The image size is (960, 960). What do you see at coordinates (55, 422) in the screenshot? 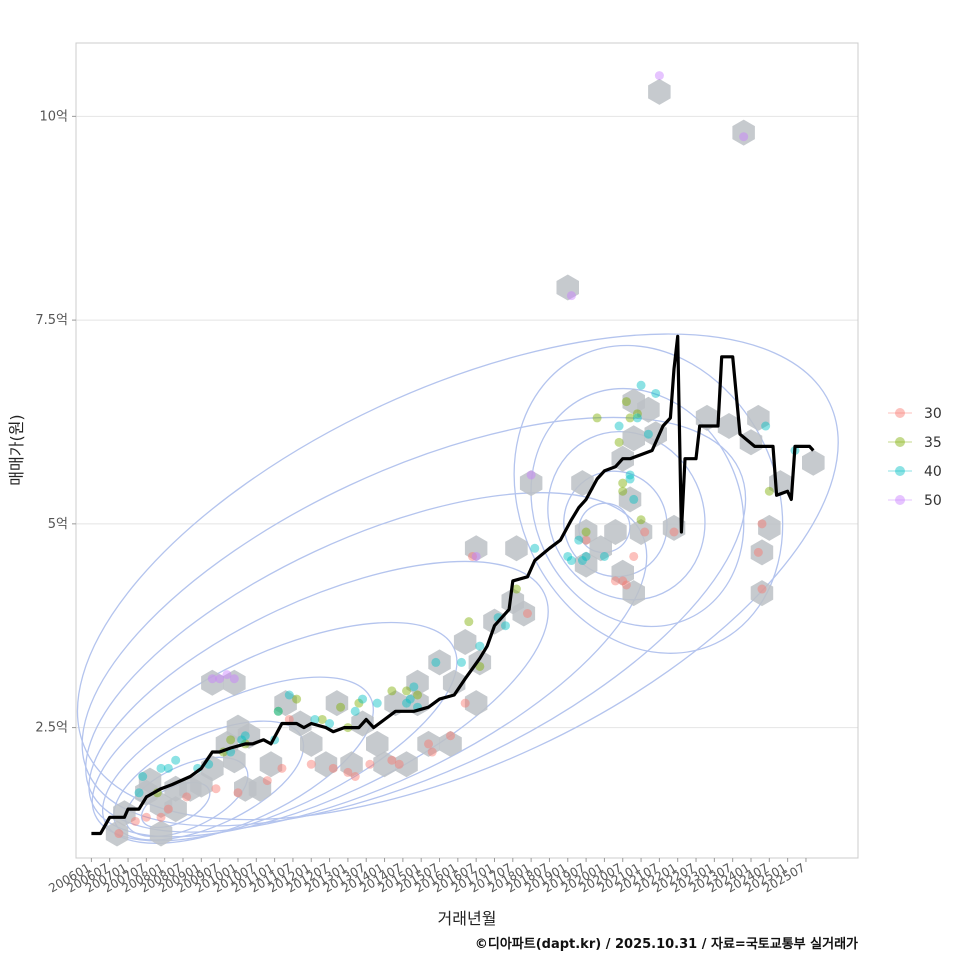
I see `y-axis-ticks: 2.5억 5억 7.5억 10억` at bounding box center [55, 422].